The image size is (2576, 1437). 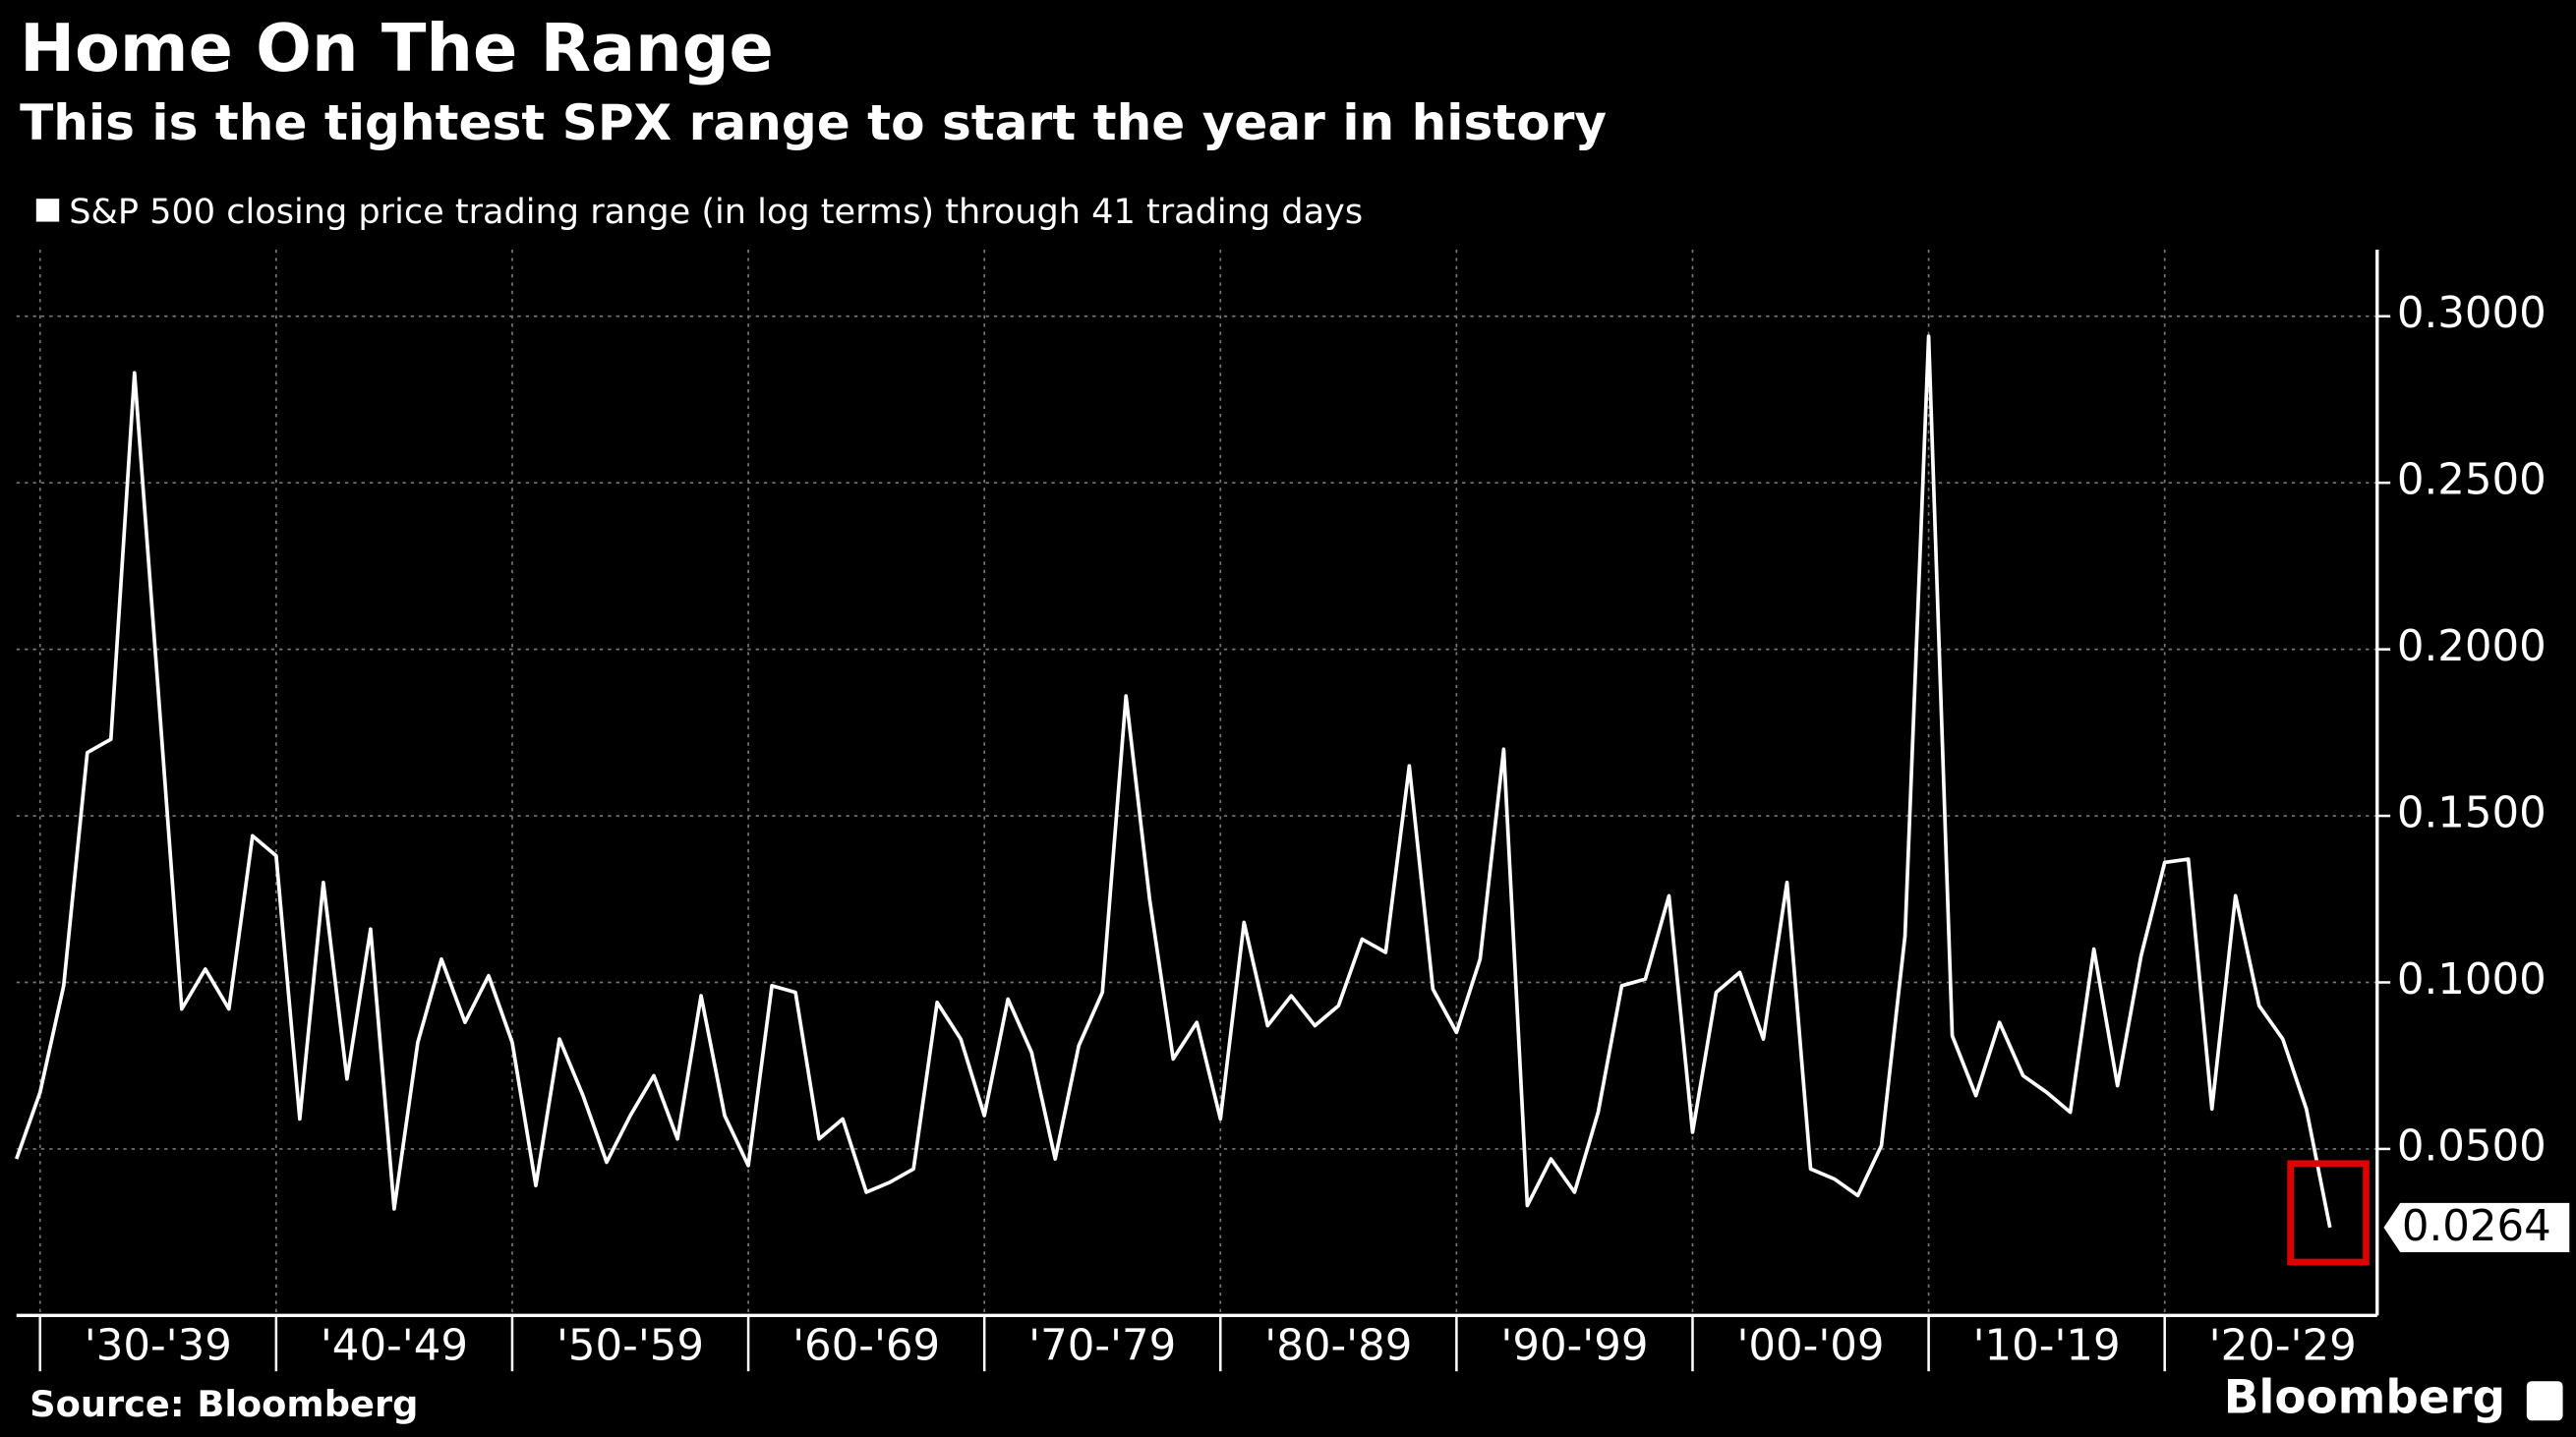 What do you see at coordinates (2544, 1401) in the screenshot?
I see `logo-icon` at bounding box center [2544, 1401].